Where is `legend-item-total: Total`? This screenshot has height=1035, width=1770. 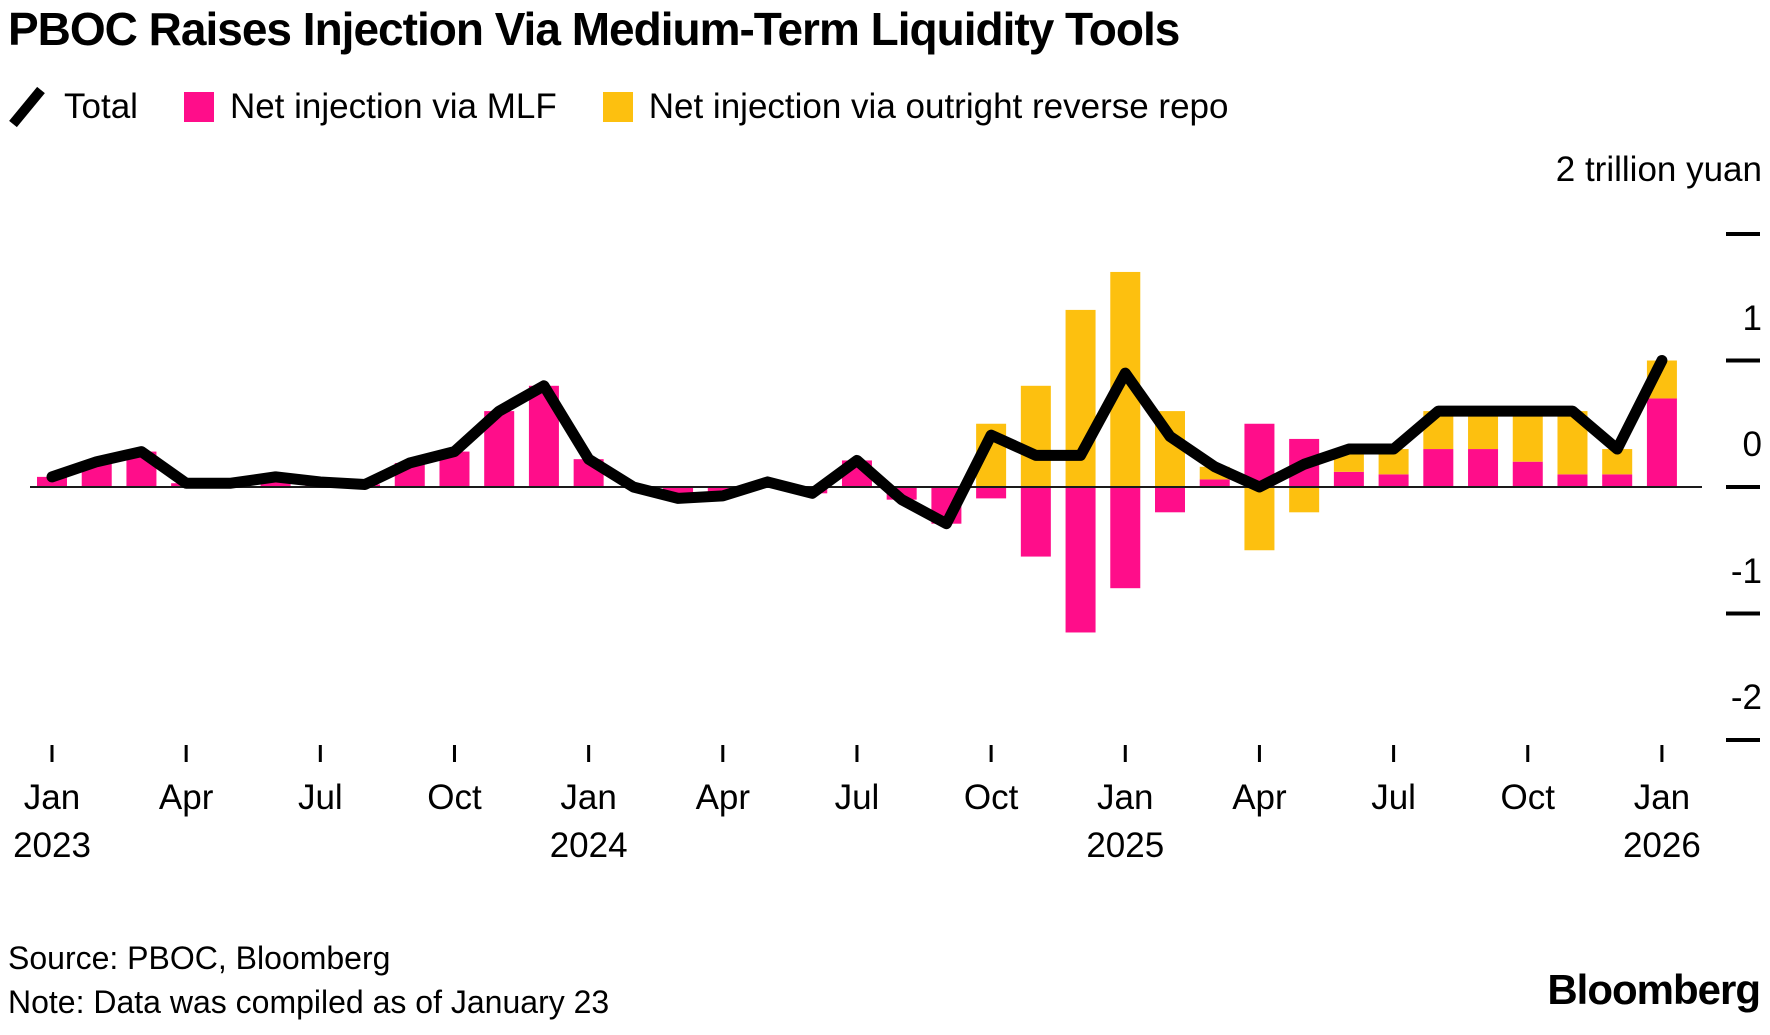
legend-item-total: Total is located at coordinates (73, 107).